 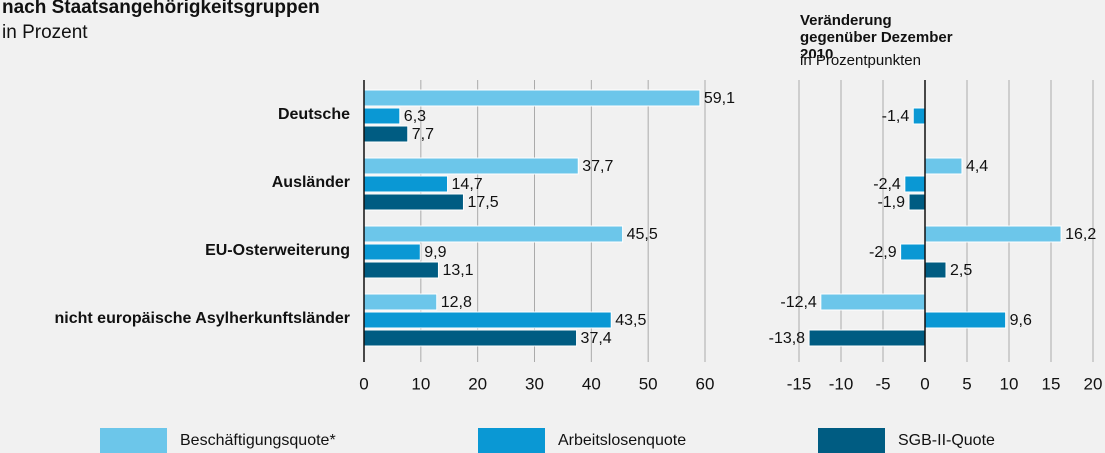 What do you see at coordinates (896, 116) in the screenshot?
I see `value-label: -1,4` at bounding box center [896, 116].